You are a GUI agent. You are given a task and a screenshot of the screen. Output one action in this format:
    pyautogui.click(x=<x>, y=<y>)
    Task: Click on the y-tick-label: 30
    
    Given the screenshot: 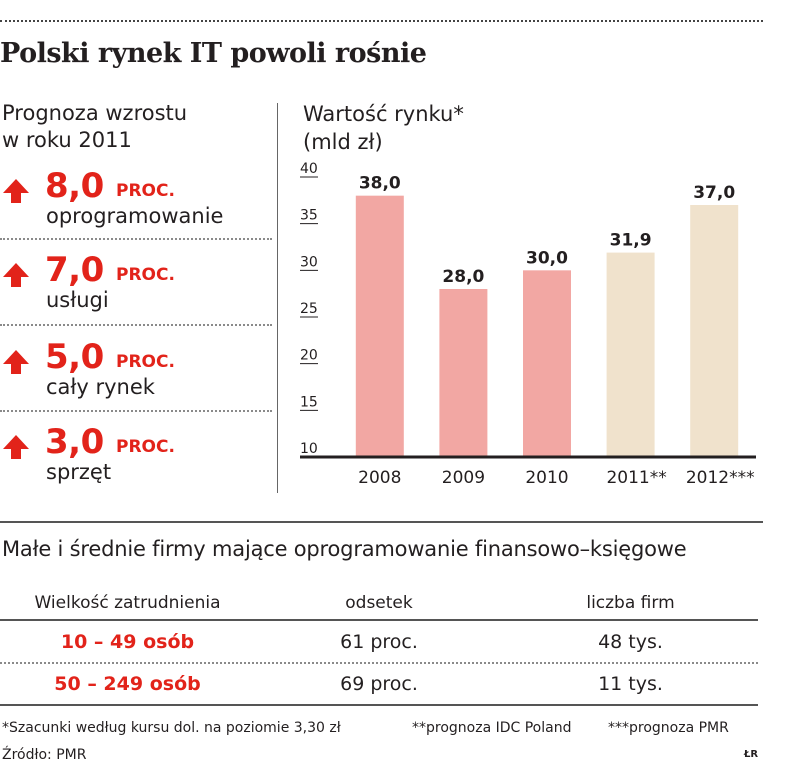 What is the action you would take?
    pyautogui.click(x=309, y=262)
    